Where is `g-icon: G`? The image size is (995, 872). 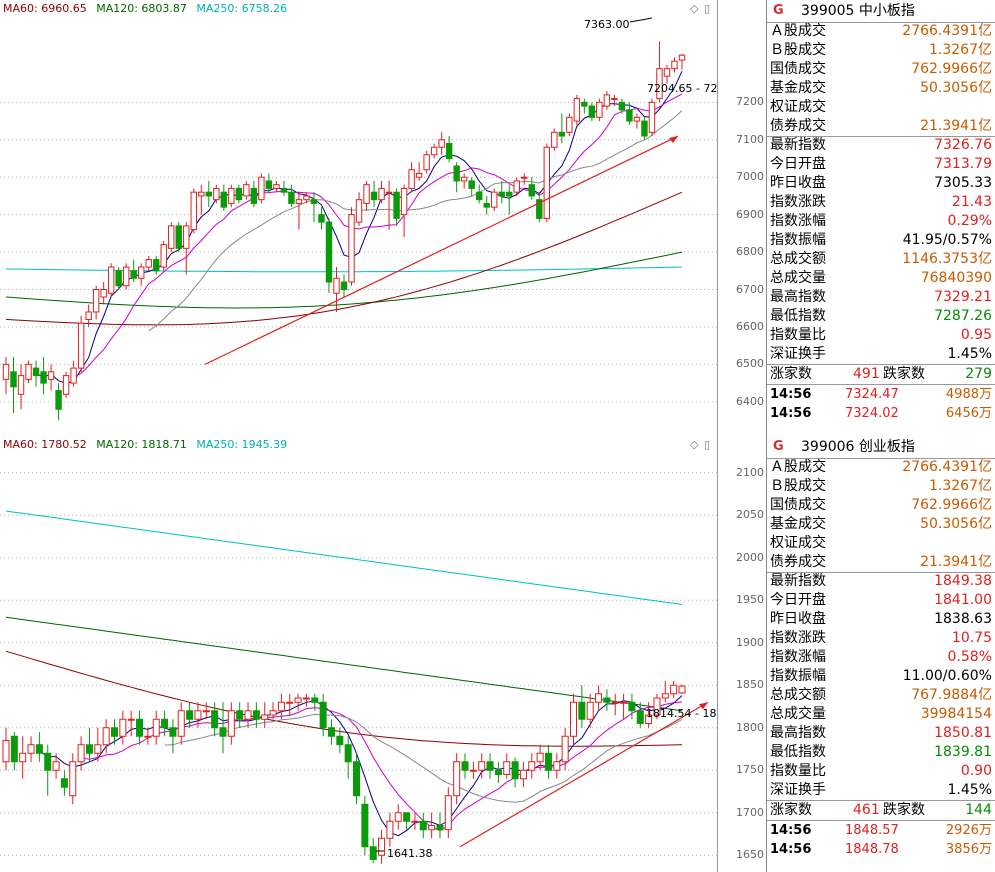 g-icon: G is located at coordinates (778, 10).